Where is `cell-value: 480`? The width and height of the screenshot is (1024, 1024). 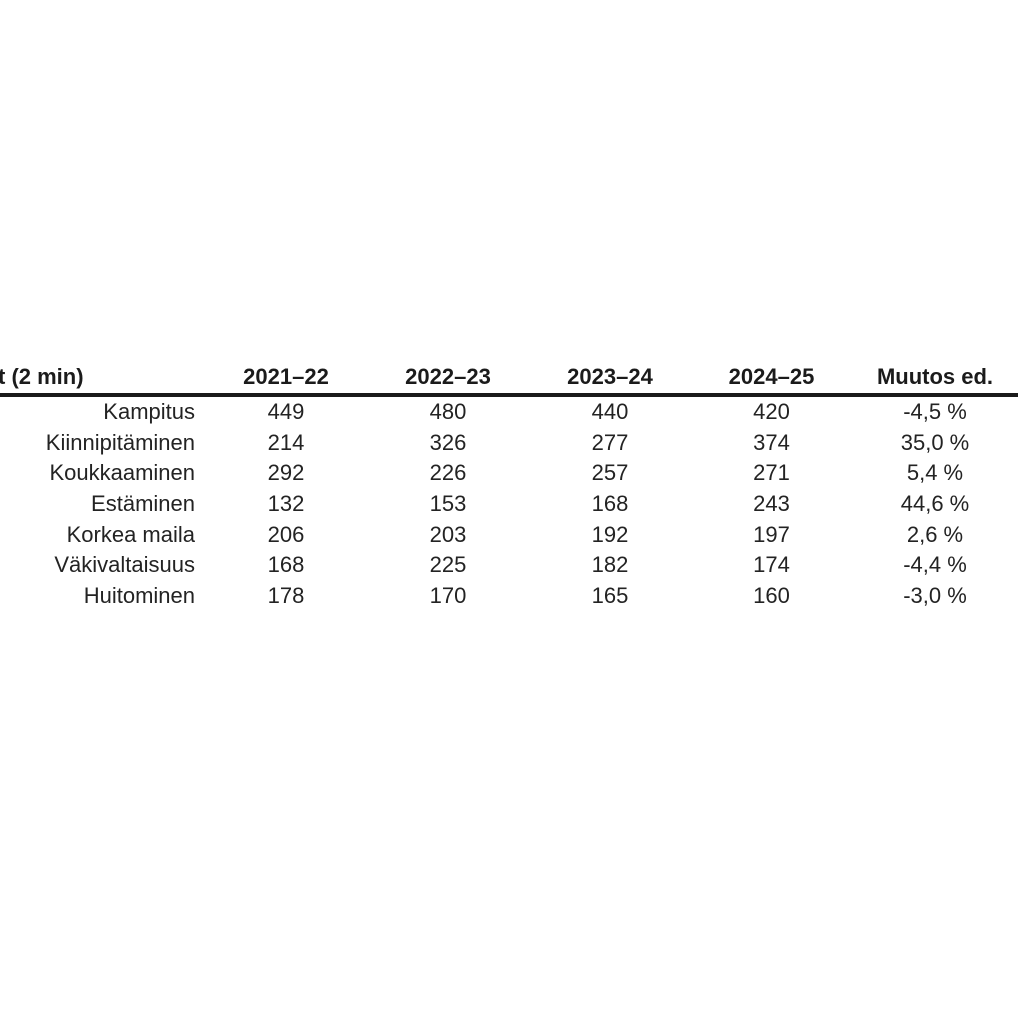
cell-value: 480 is located at coordinates (448, 412).